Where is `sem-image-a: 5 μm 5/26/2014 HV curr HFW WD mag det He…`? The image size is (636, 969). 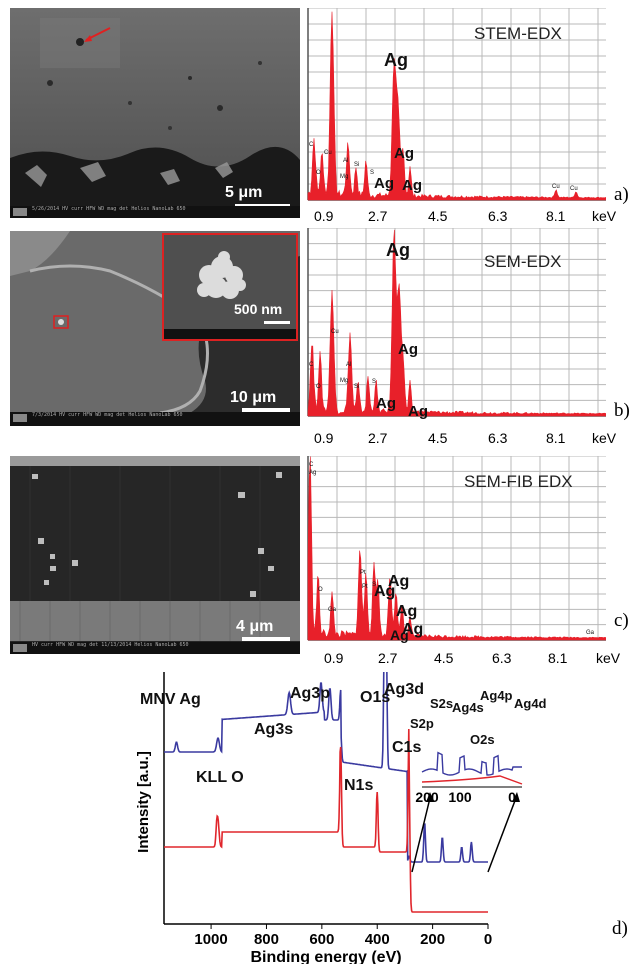 sem-image-a: 5 μm 5/26/2014 HV curr HFW WD mag det He… is located at coordinates (155, 113).